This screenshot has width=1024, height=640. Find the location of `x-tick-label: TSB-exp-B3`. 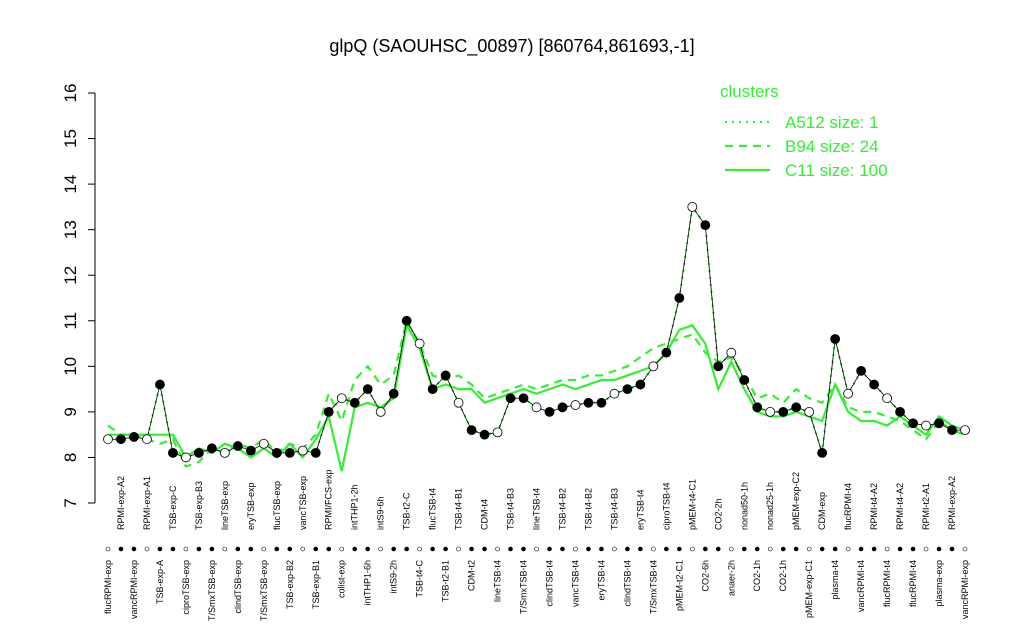

x-tick-label: TSB-exp-B3 is located at coordinates (199, 505).